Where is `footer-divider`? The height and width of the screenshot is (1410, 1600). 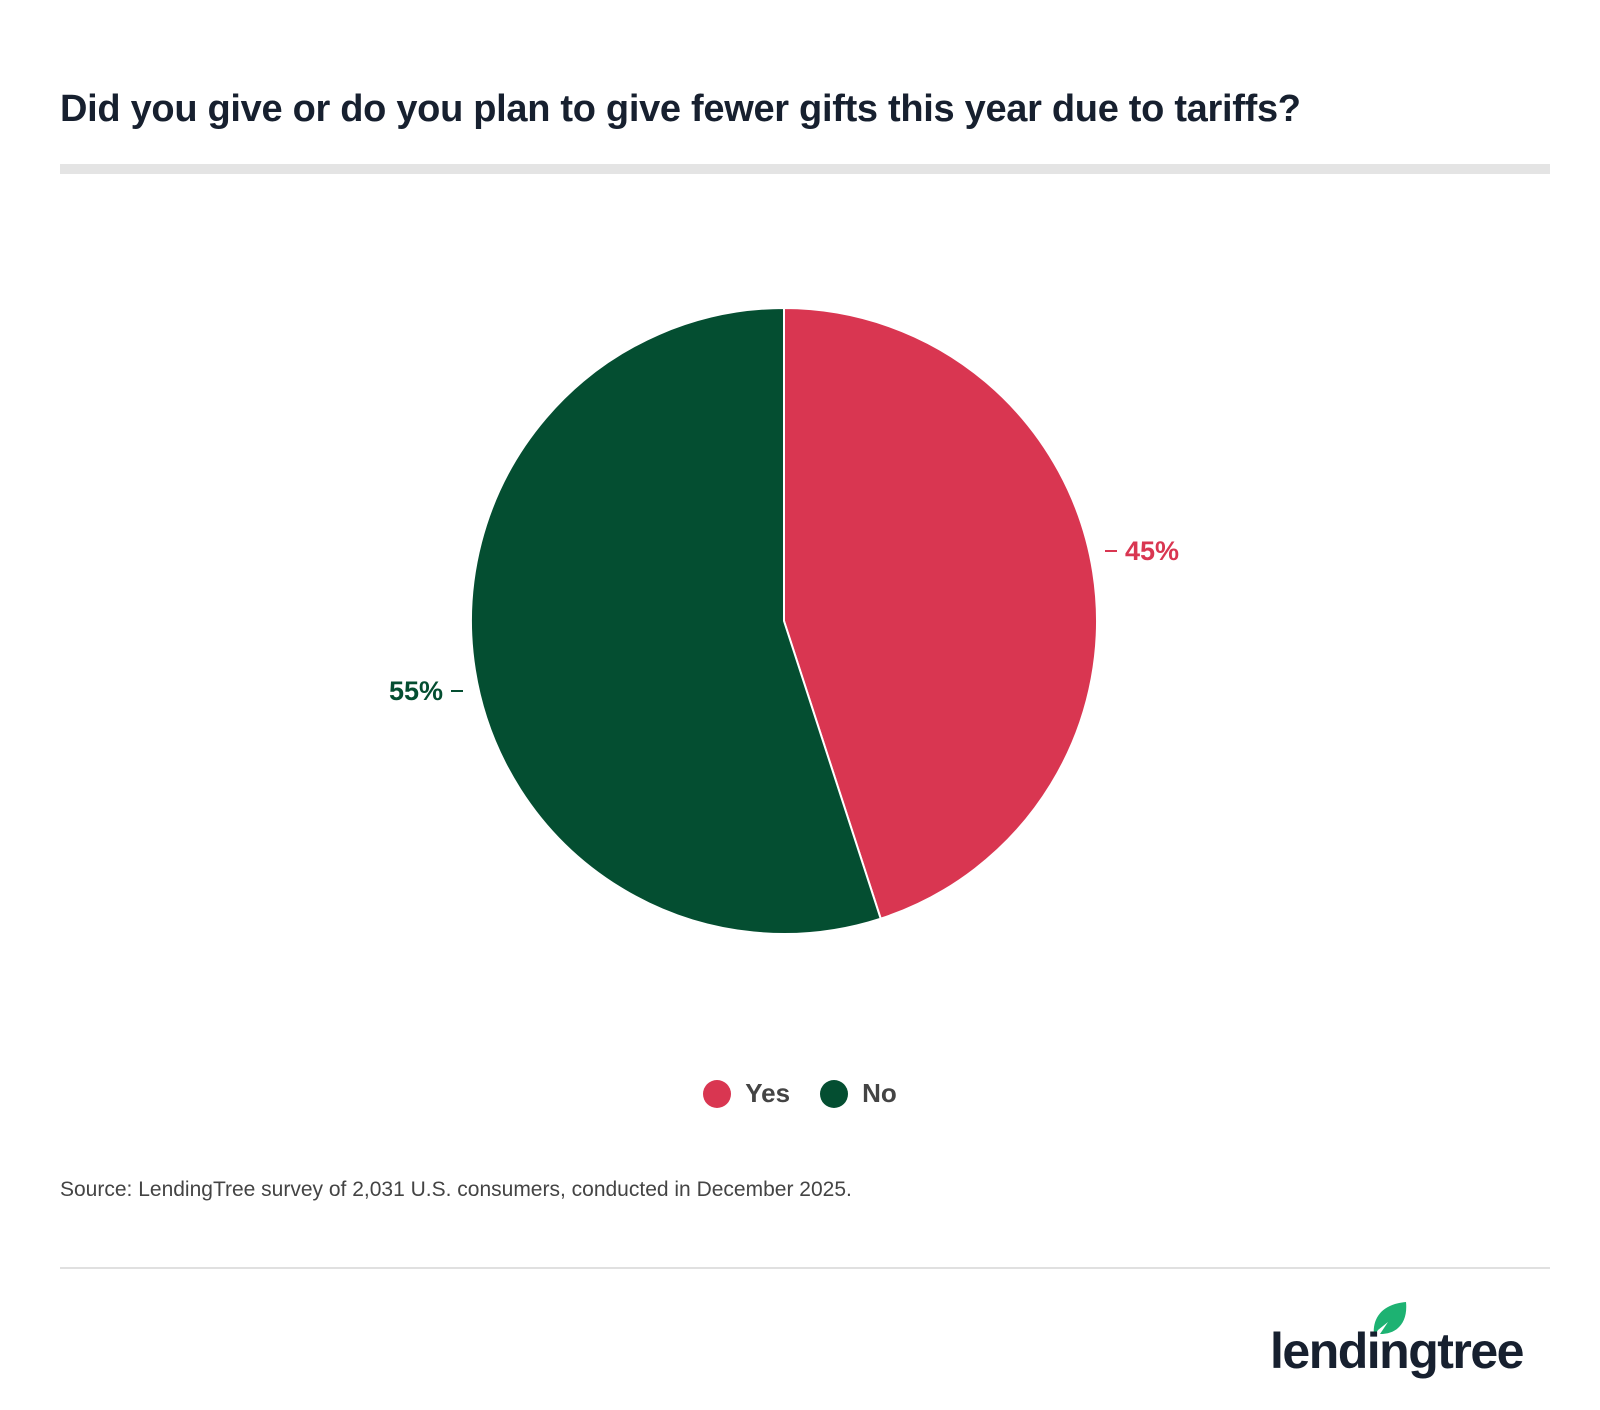
footer-divider is located at coordinates (805, 1268).